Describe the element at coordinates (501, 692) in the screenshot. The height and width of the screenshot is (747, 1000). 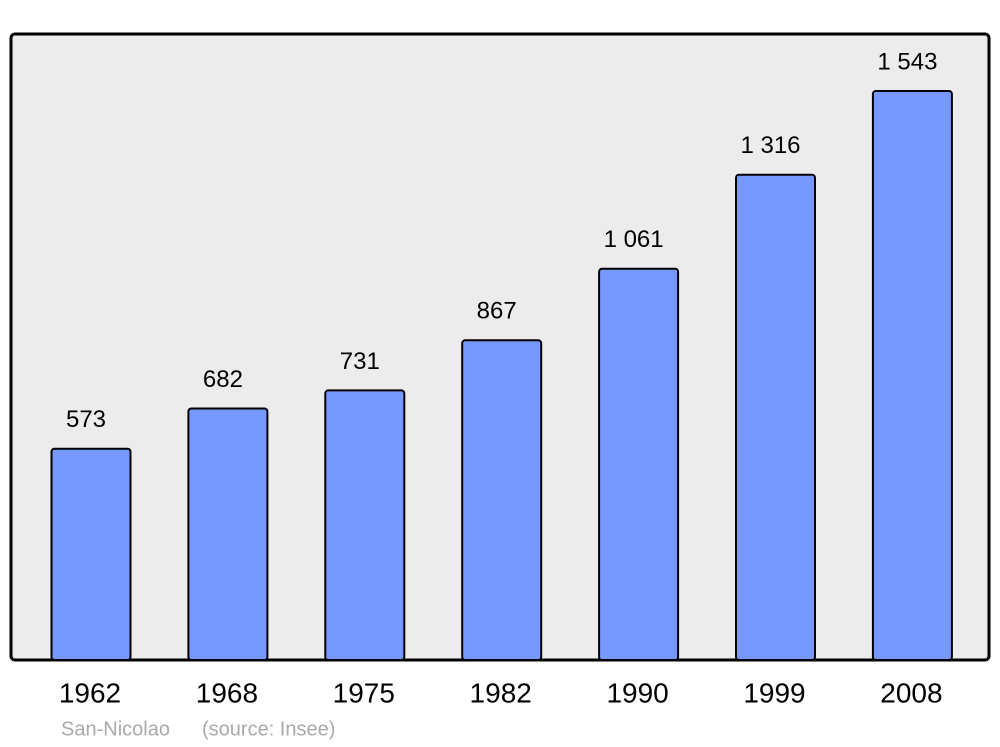
I see `x-tick-label: 1982` at that location.